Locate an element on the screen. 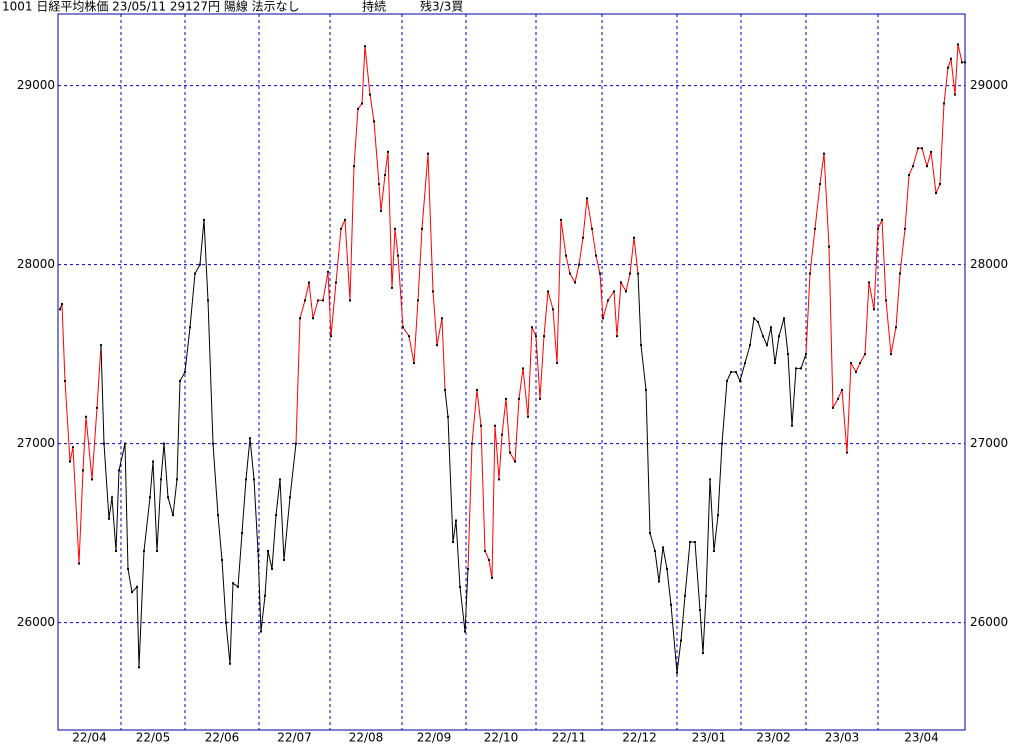  x-tick-label: 22/12 is located at coordinates (639, 738).